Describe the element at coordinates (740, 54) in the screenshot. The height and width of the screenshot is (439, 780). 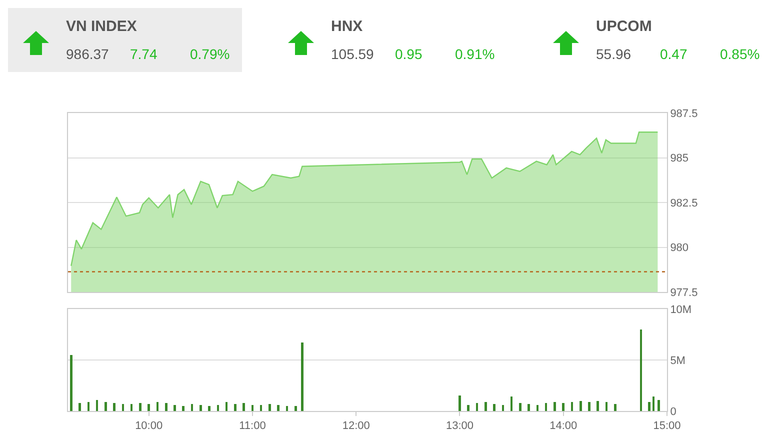
I see `data-label: 0.85%` at that location.